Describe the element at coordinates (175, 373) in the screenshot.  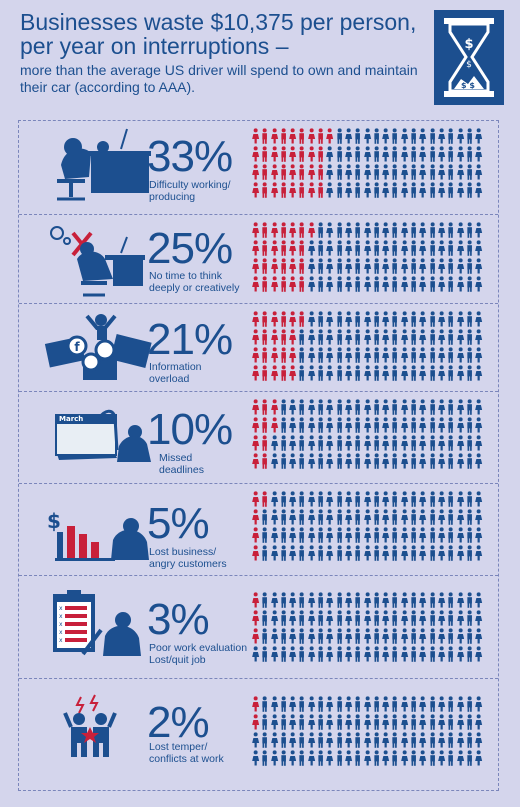
I see `stat-label: Information overload` at that location.